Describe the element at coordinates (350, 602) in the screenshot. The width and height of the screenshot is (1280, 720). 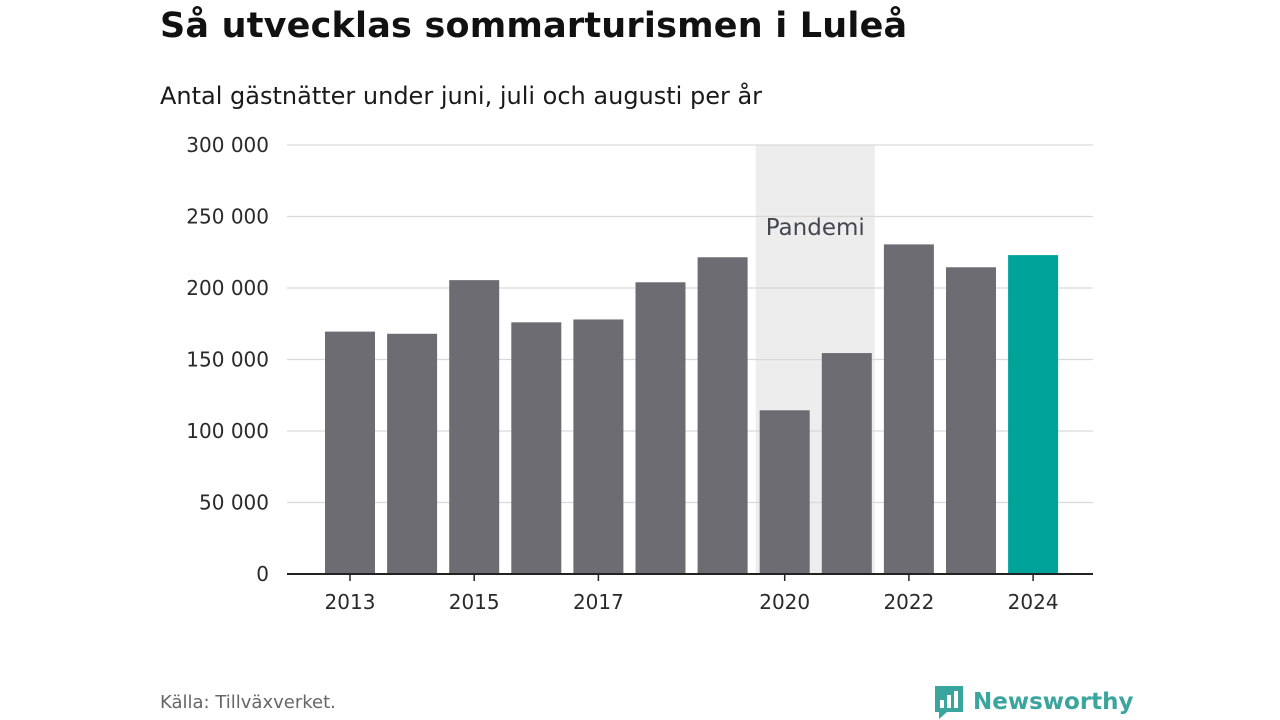
I see `x-tick-label: 2013` at that location.